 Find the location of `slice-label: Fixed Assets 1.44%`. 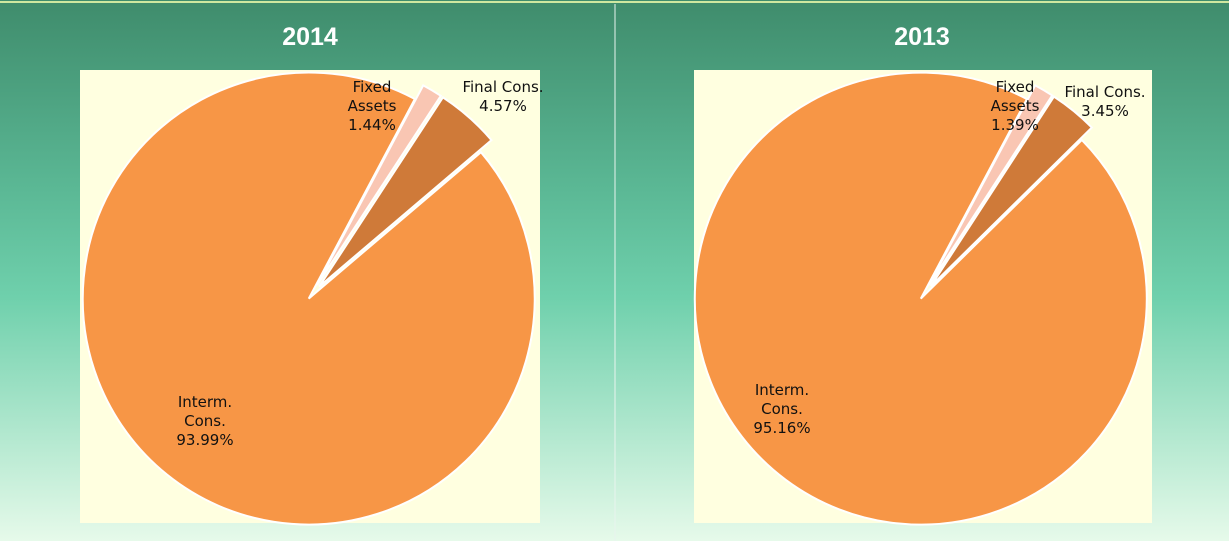

slice-label: Fixed Assets 1.44% is located at coordinates (372, 106).